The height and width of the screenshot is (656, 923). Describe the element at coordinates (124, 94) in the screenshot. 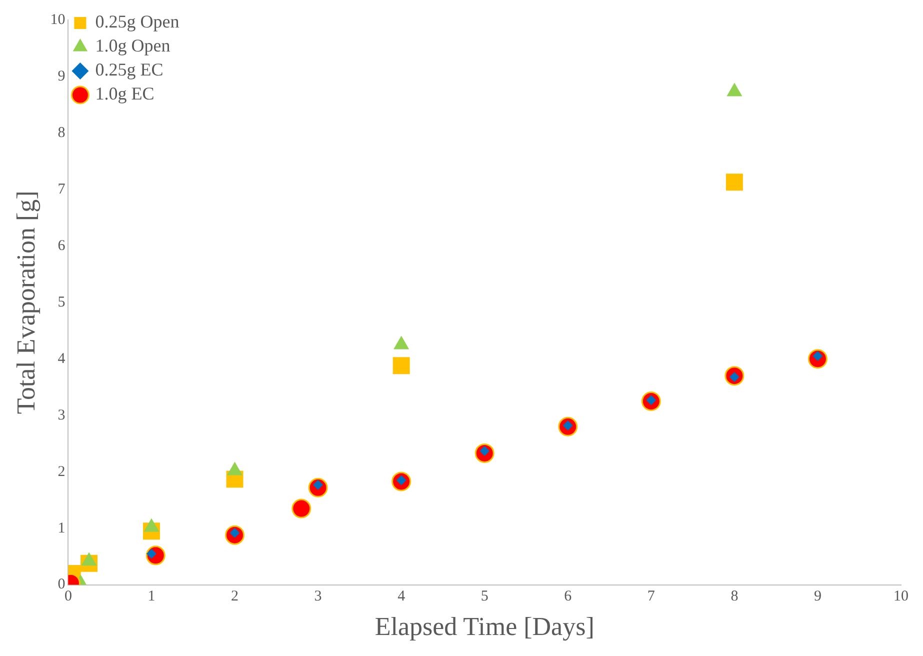

I see `legend-label: 1.0g EC` at that location.